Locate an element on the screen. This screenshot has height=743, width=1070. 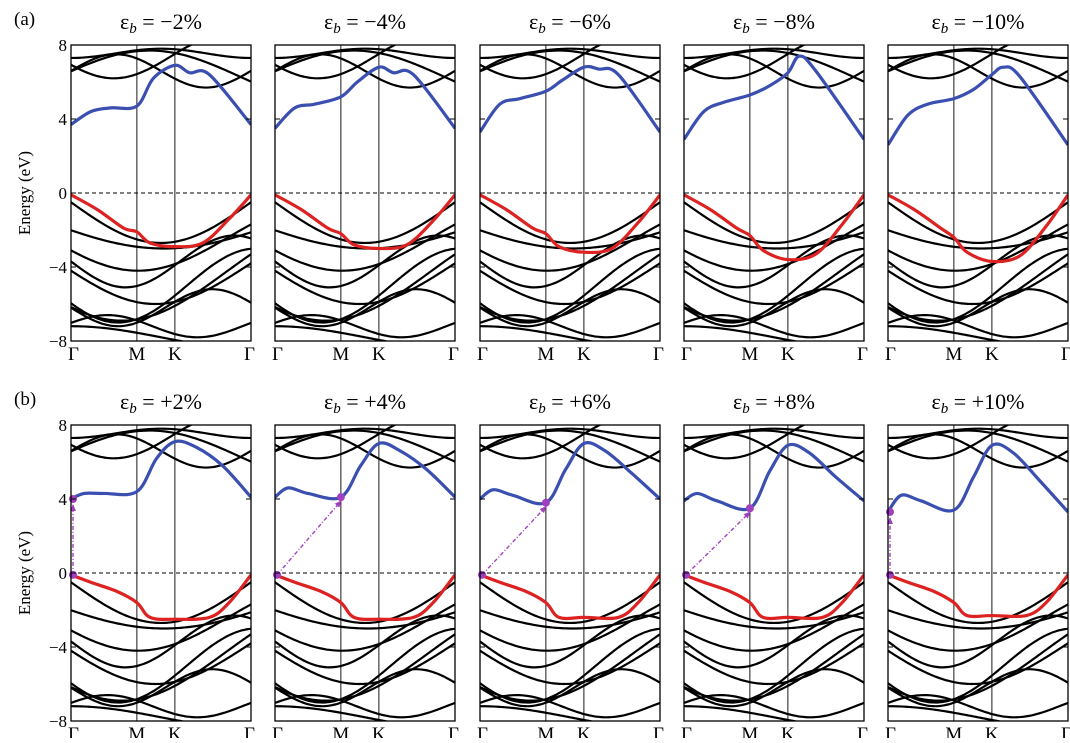
band-panel: Γ M K Γεb = −10% is located at coordinates (977, 187).